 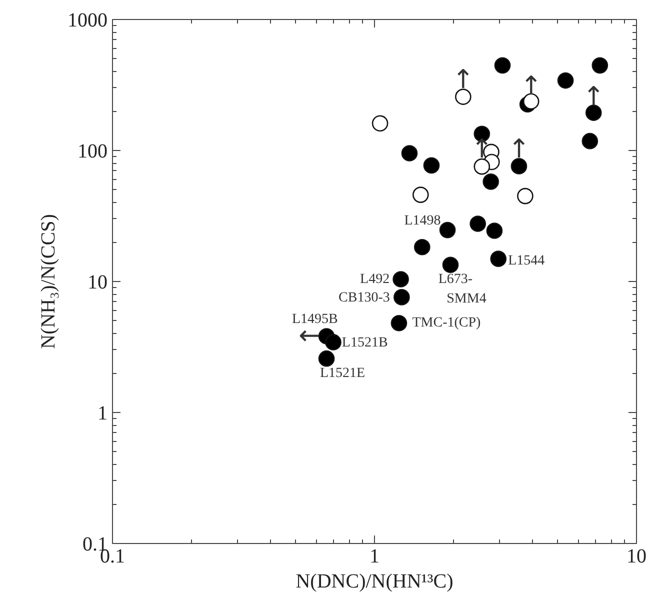 What do you see at coordinates (343, 374) in the screenshot?
I see `annotation: L1521E` at bounding box center [343, 374].